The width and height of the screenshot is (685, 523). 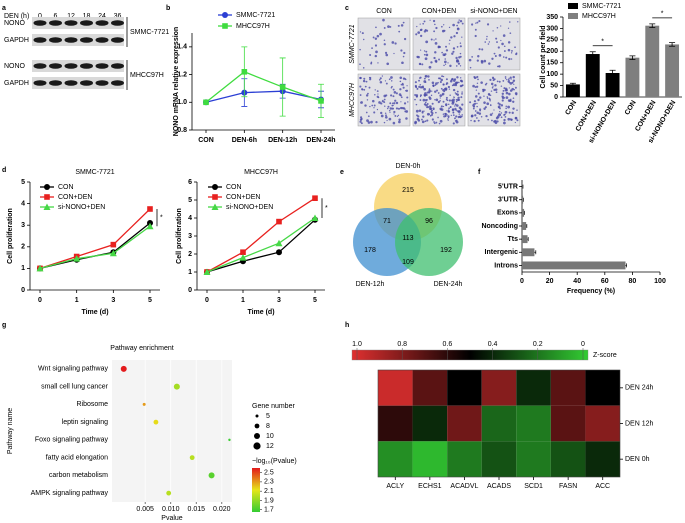 I want to click on row-label: MHCC97H, so click(x=352, y=99).